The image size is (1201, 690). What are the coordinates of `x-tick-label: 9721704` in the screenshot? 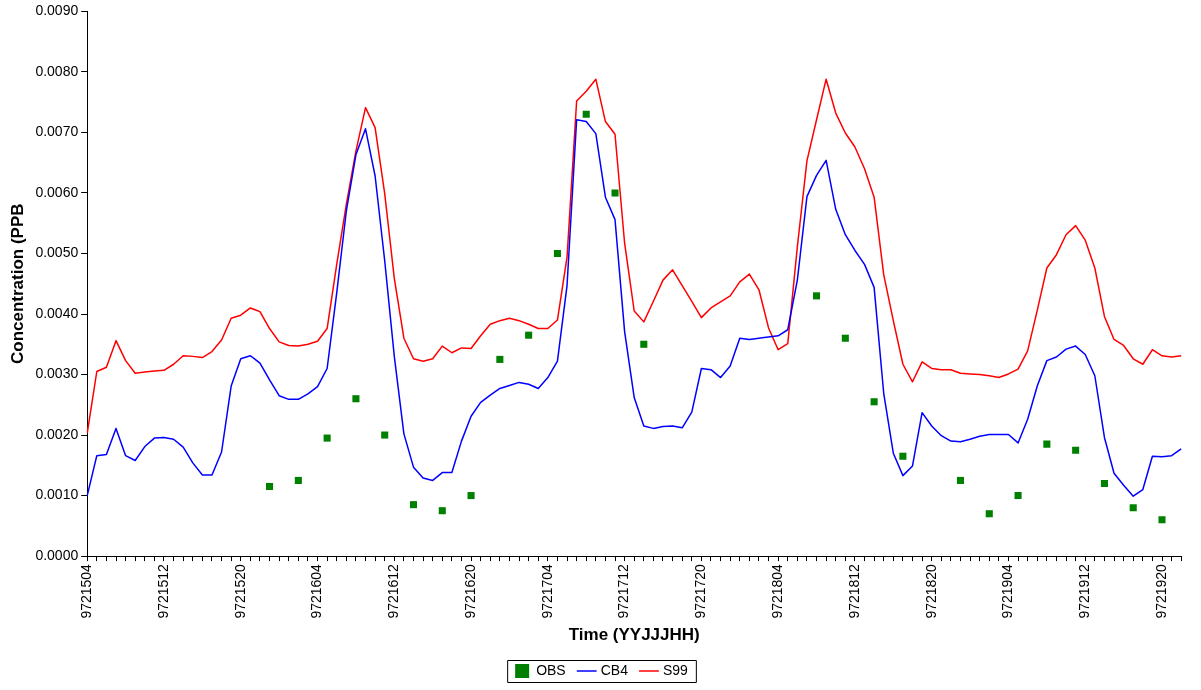 It's located at (546, 591).